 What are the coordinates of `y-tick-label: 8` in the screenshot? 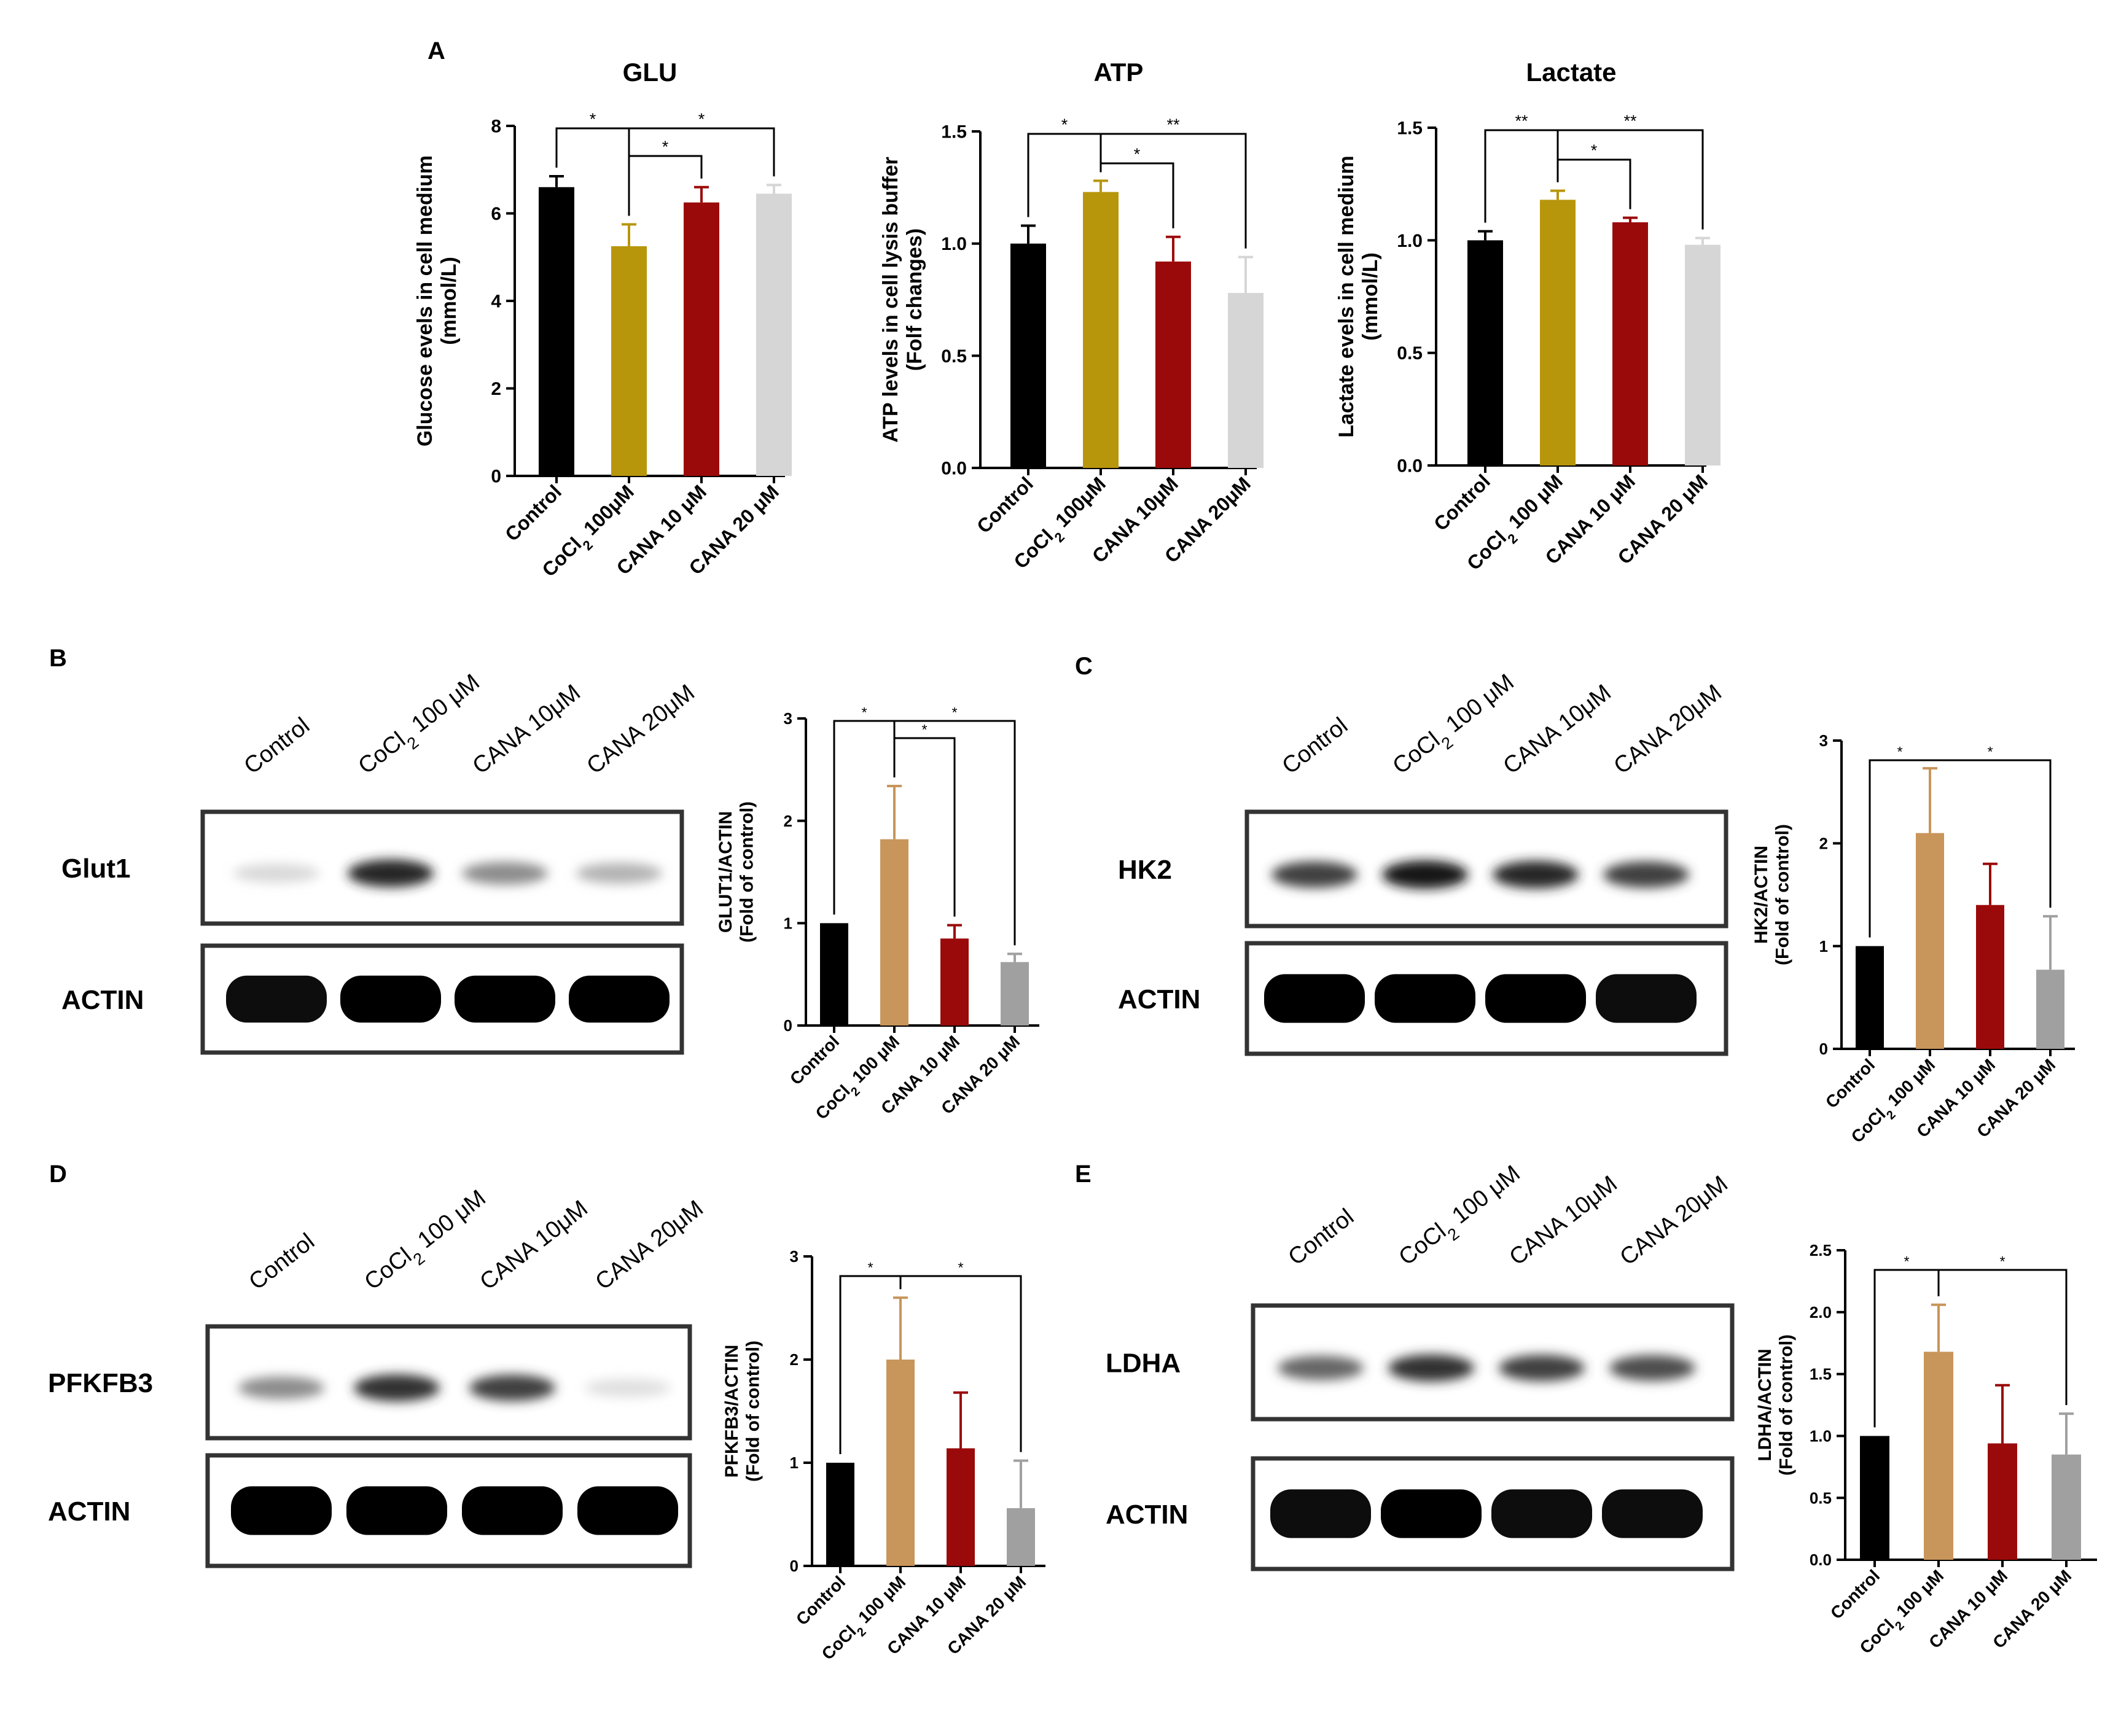 It's located at (496, 127).